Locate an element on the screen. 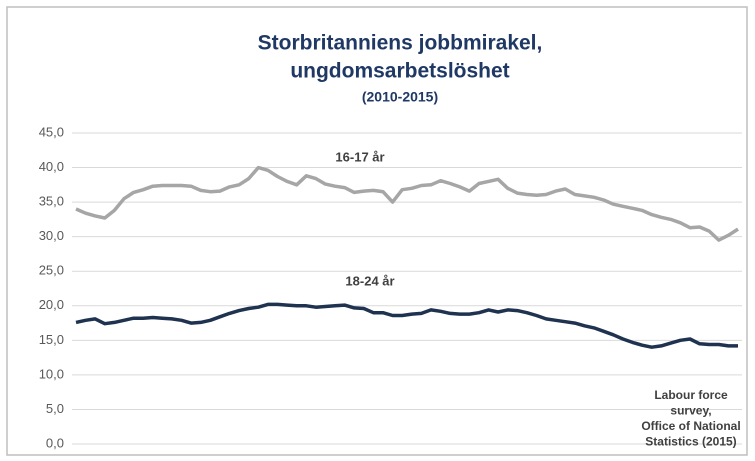 This screenshot has width=755, height=461. y-tick-label: 15,0 is located at coordinates (51, 339).